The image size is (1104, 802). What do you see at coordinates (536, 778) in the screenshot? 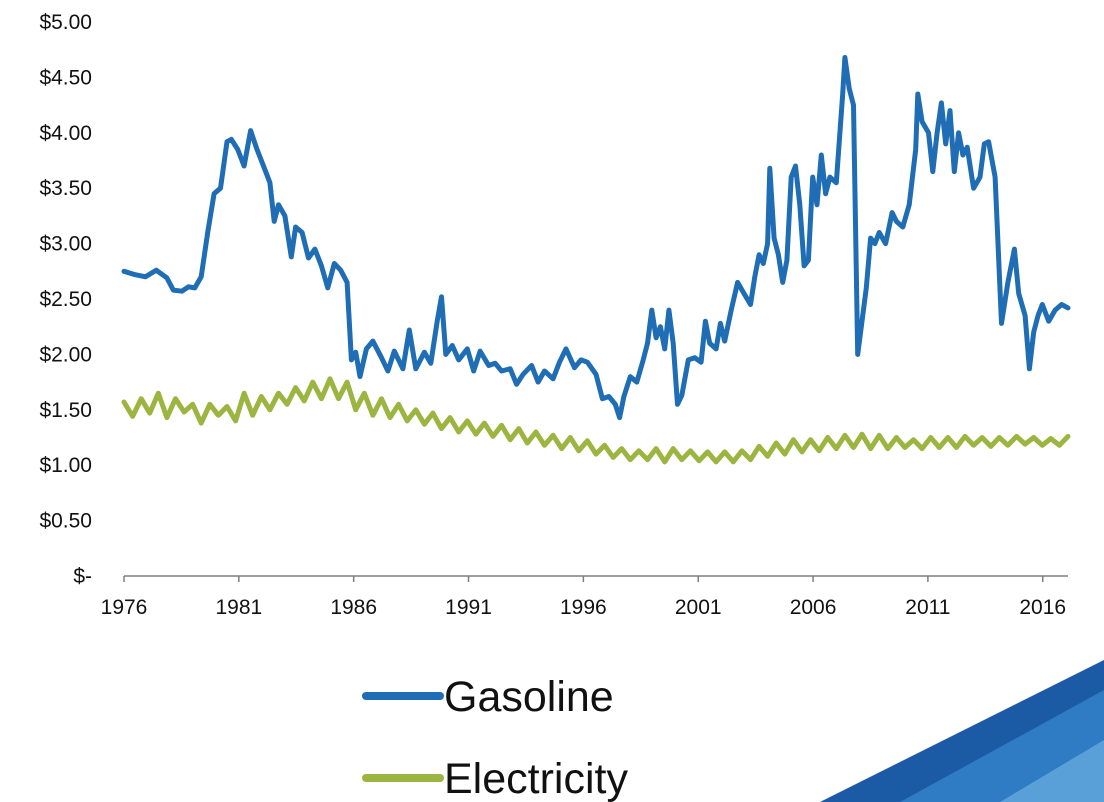
I see `legend-label-electricity: Electricity` at bounding box center [536, 778].